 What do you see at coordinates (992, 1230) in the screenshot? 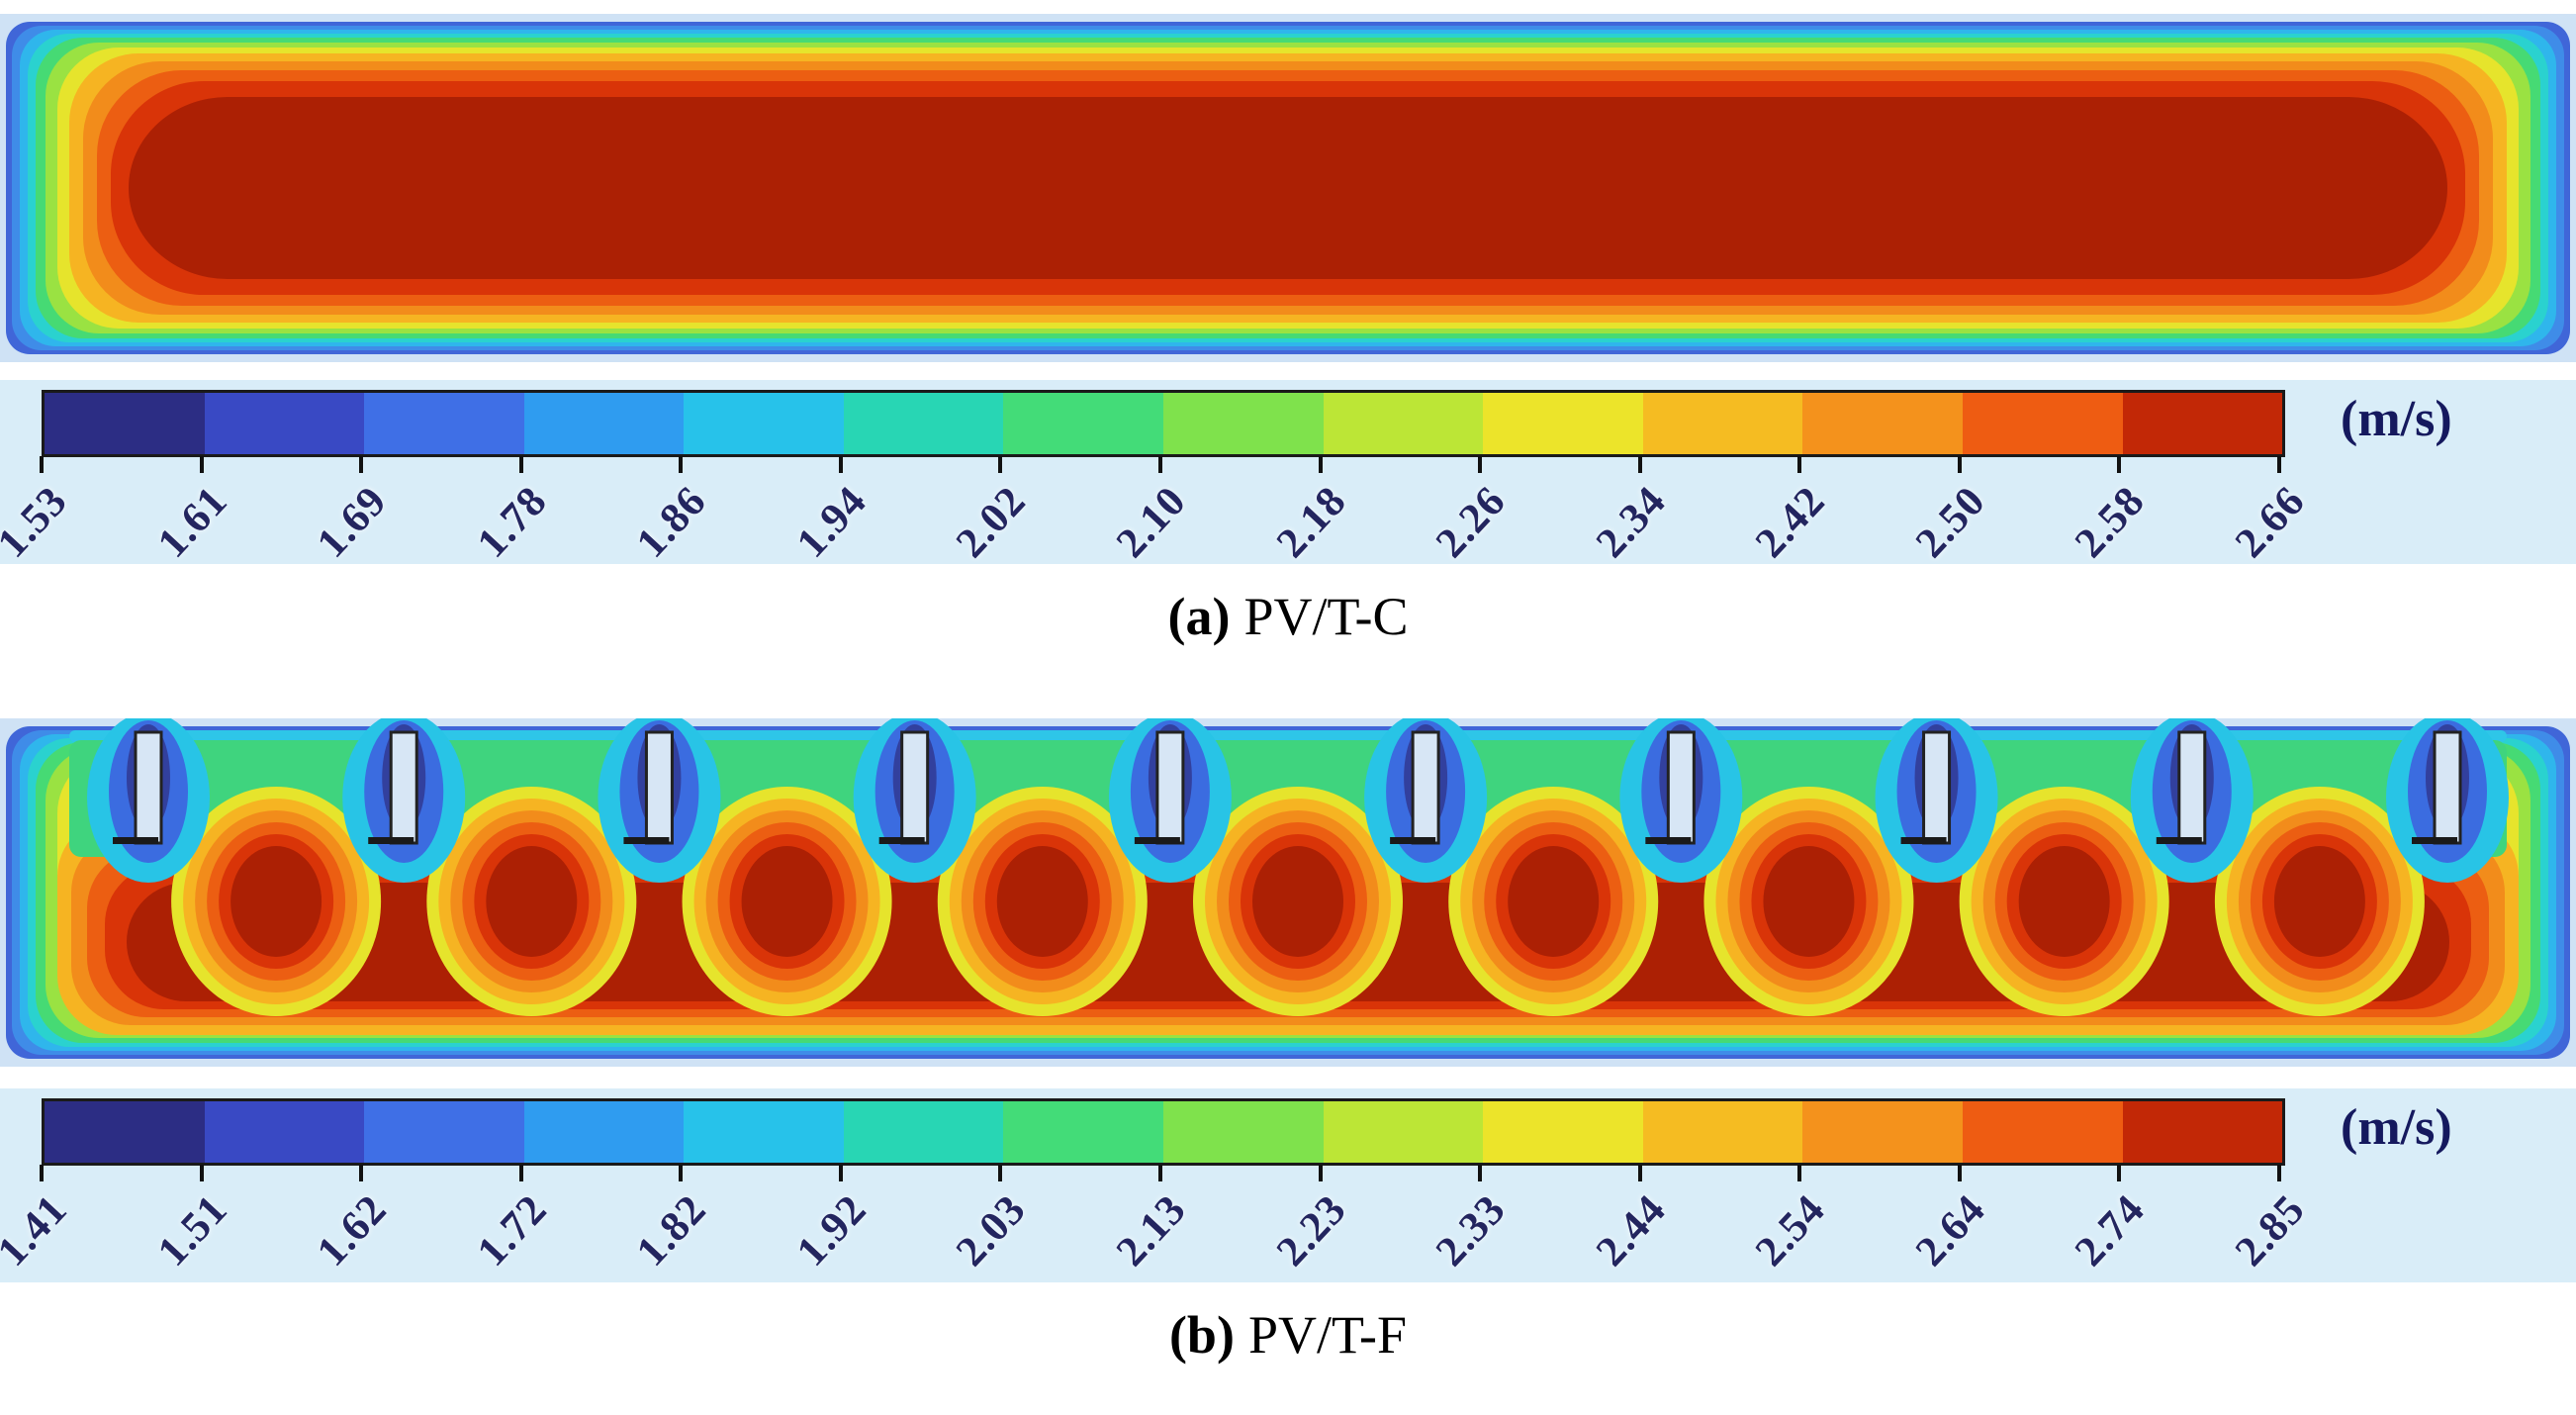
I see `colorbar-tick-label: 2.03` at bounding box center [992, 1230].